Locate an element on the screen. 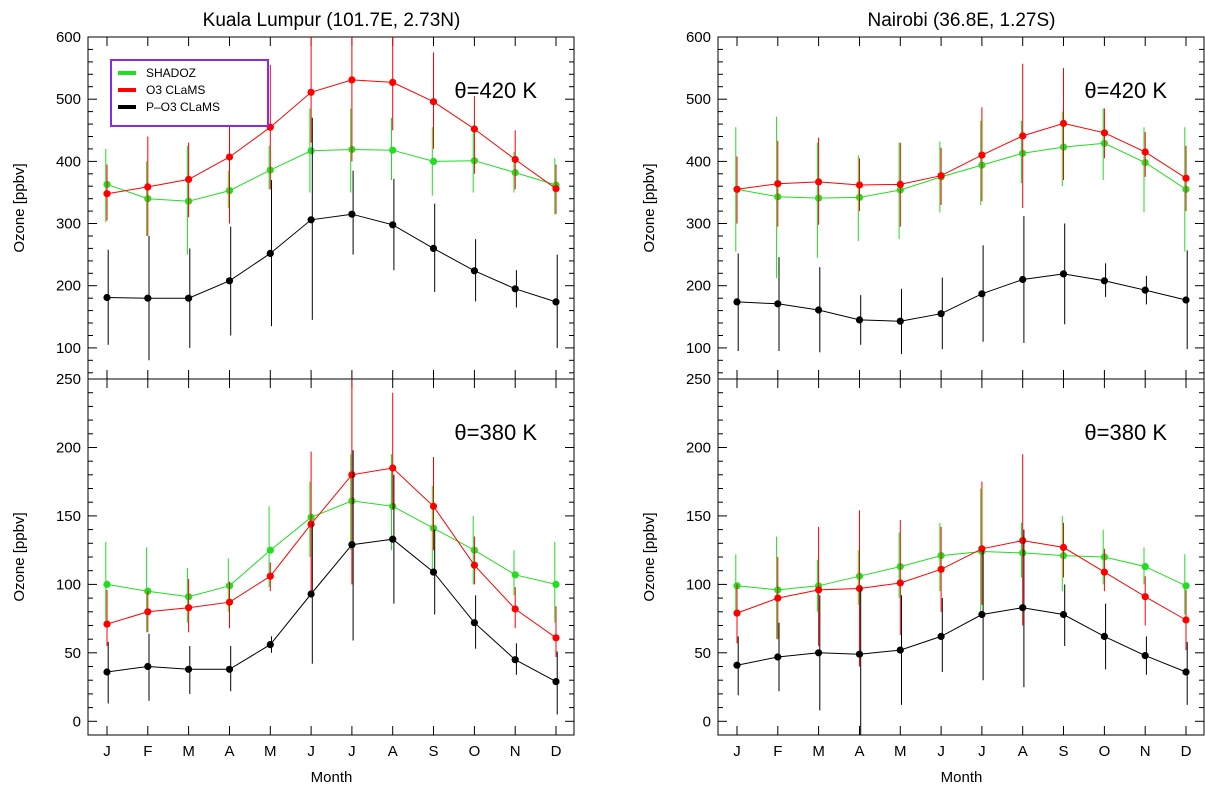 This screenshot has height=785, width=1205. y-tick-label: 0 is located at coordinates (77, 721).